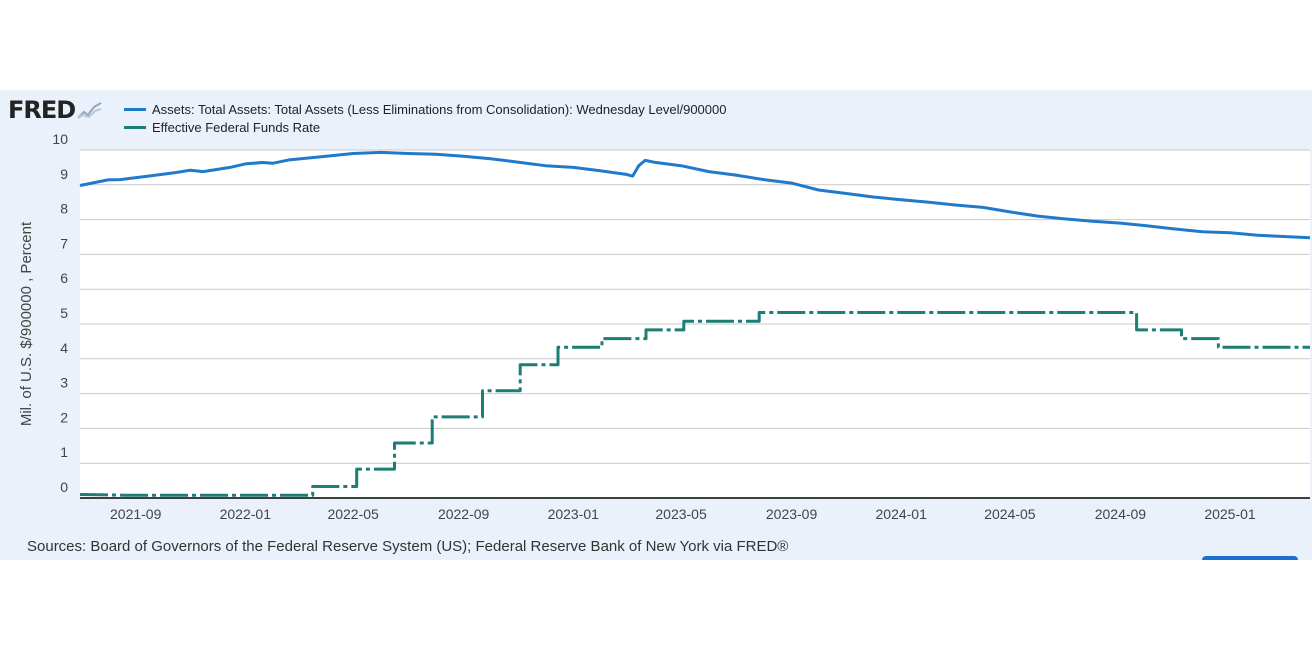 The image size is (1312, 650). Describe the element at coordinates (64, 313) in the screenshot. I see `y-tick-label: 5` at that location.